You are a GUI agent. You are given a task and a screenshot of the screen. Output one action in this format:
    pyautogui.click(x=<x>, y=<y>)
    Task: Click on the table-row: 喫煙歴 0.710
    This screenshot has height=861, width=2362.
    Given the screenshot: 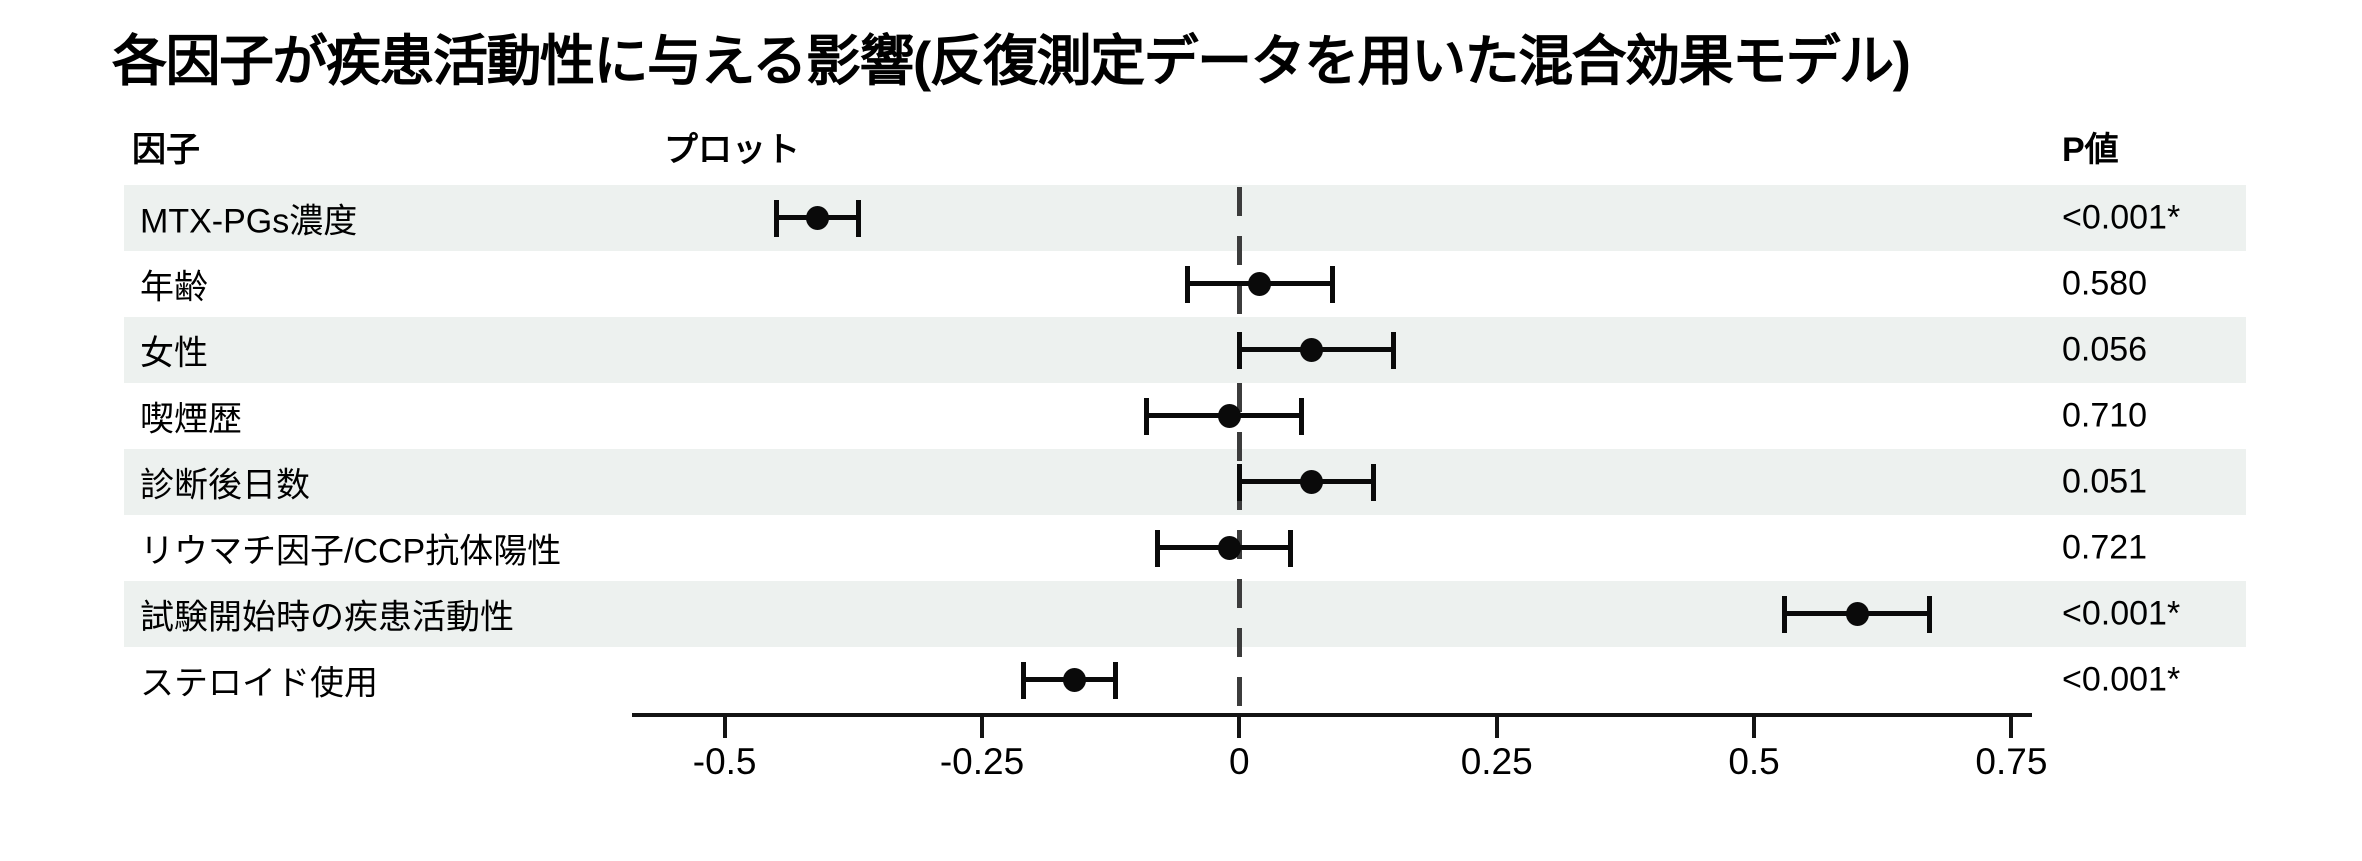 What is the action you would take?
    pyautogui.click(x=1185, y=416)
    